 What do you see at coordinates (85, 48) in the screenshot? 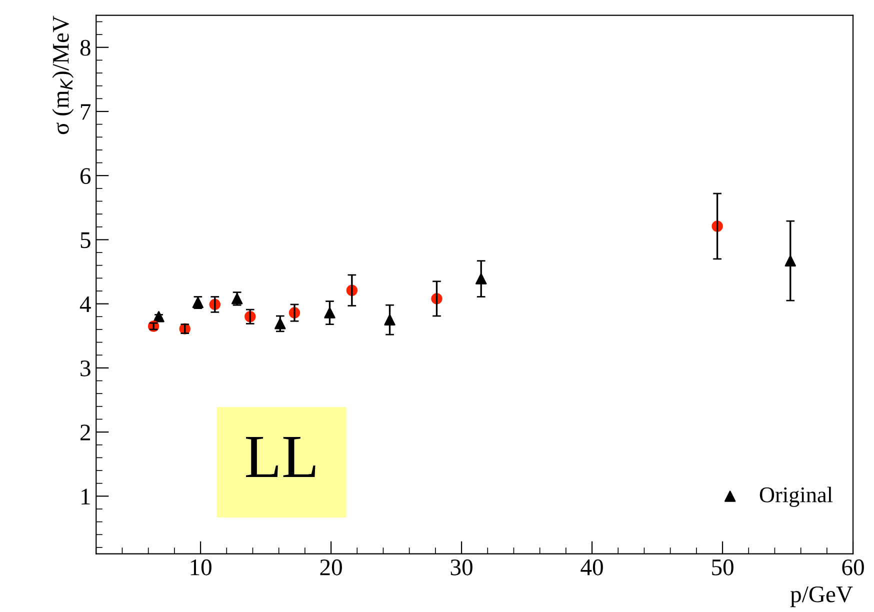
I see `y-tick-label: 8` at bounding box center [85, 48].